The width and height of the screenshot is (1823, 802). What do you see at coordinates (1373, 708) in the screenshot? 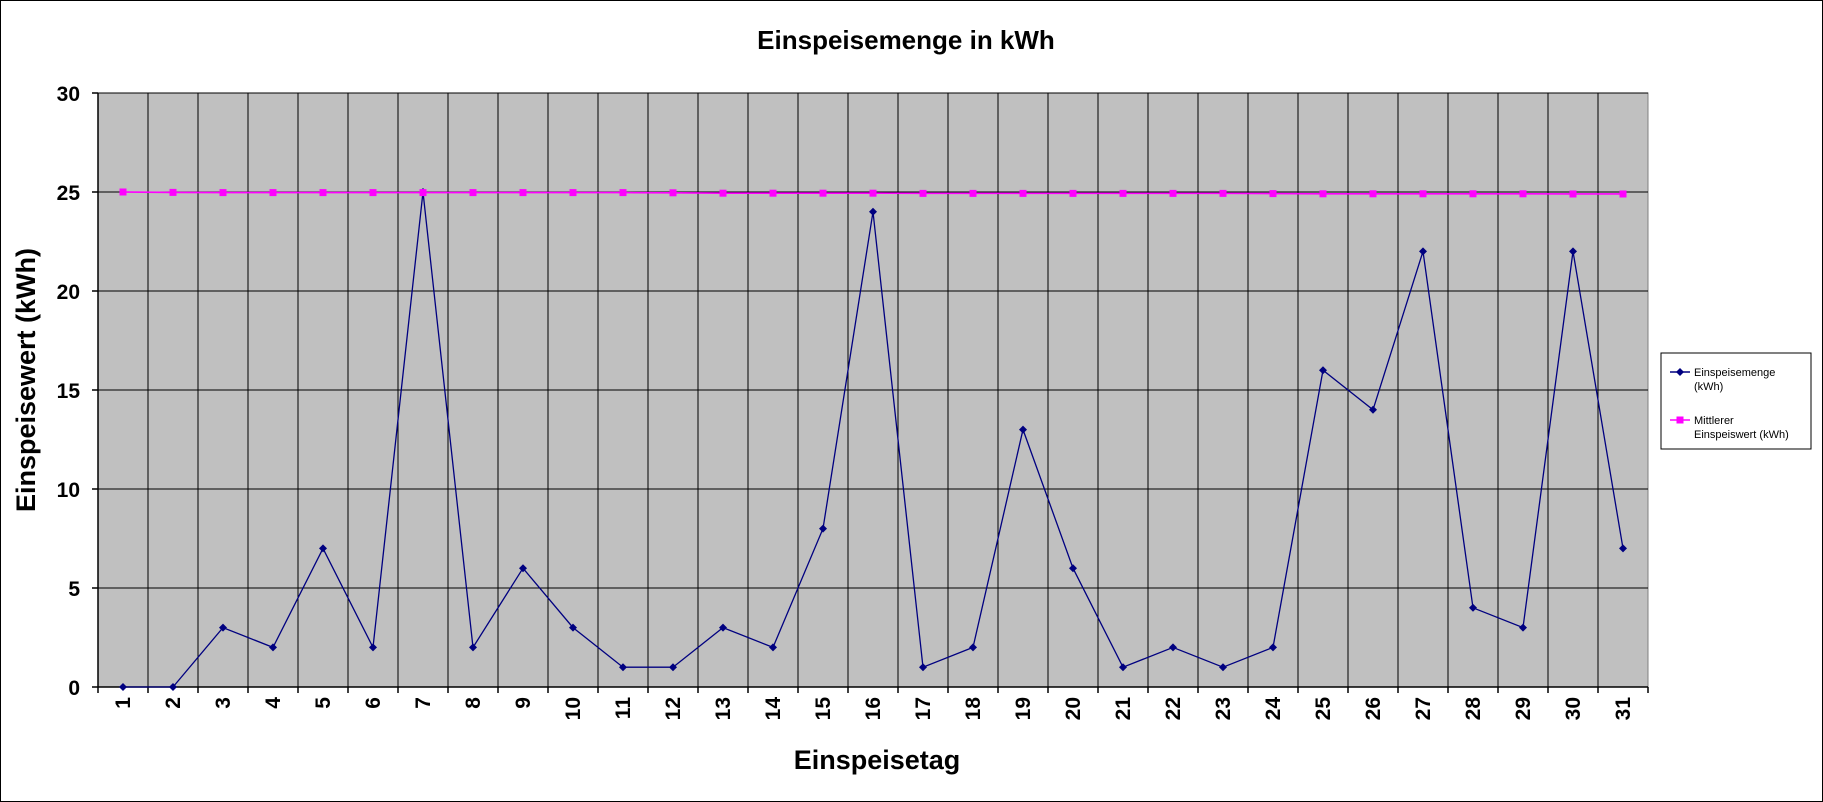
I see `x-tick-label: 26` at bounding box center [1373, 708].